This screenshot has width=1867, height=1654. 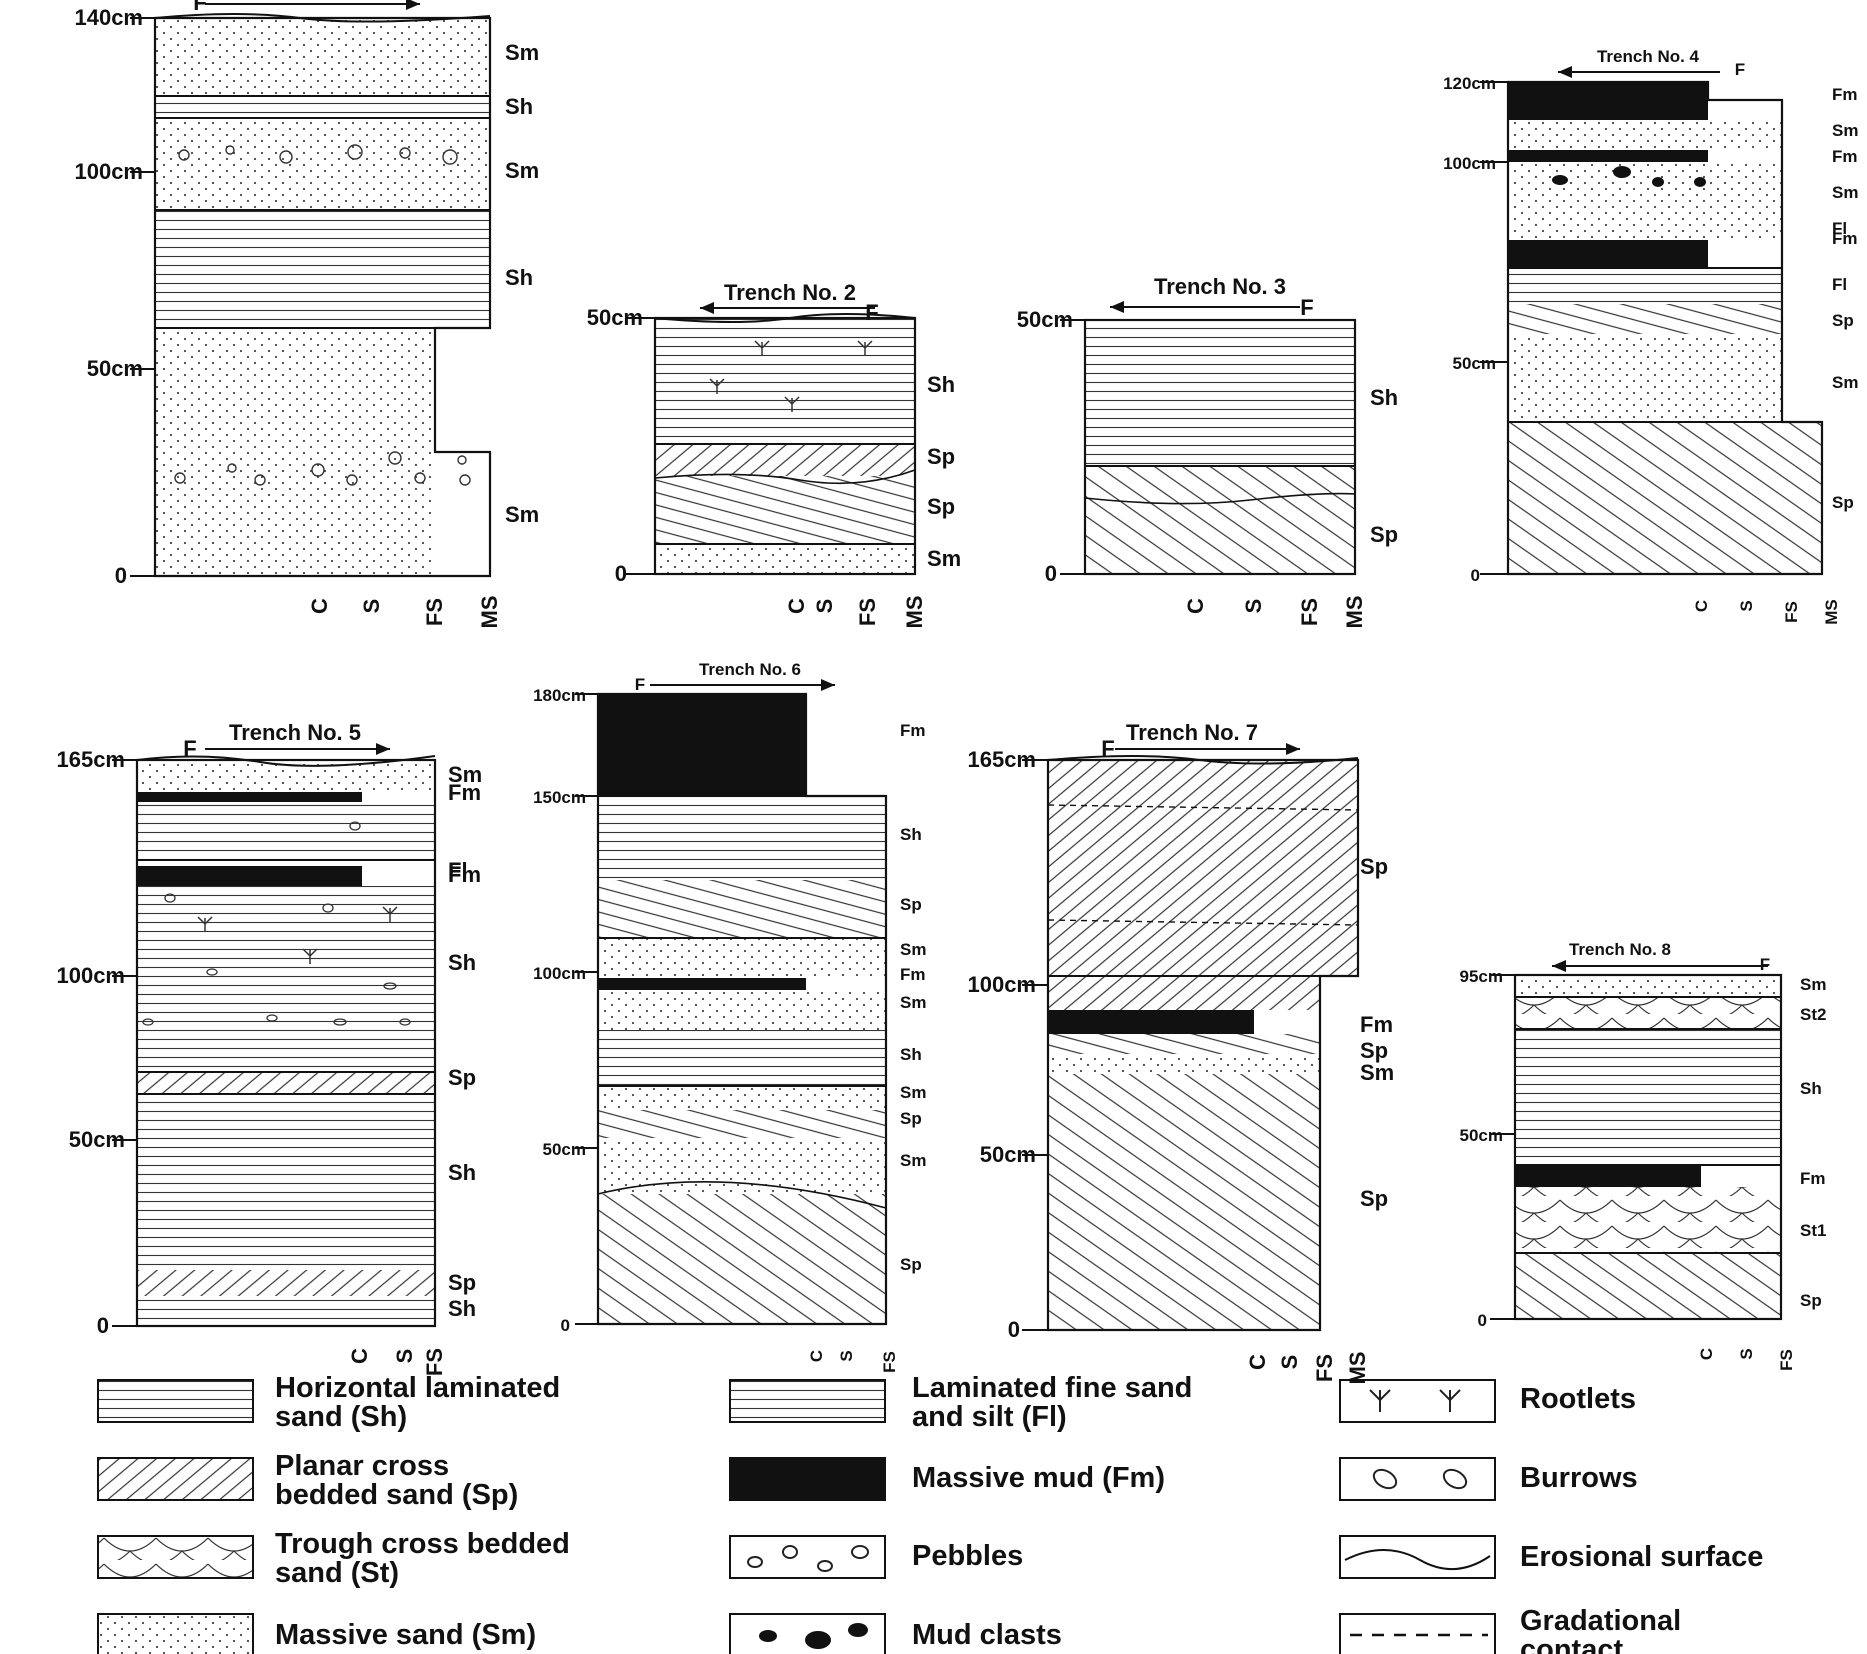 What do you see at coordinates (1354, 612) in the screenshot?
I see `grain-size-label: MS` at bounding box center [1354, 612].